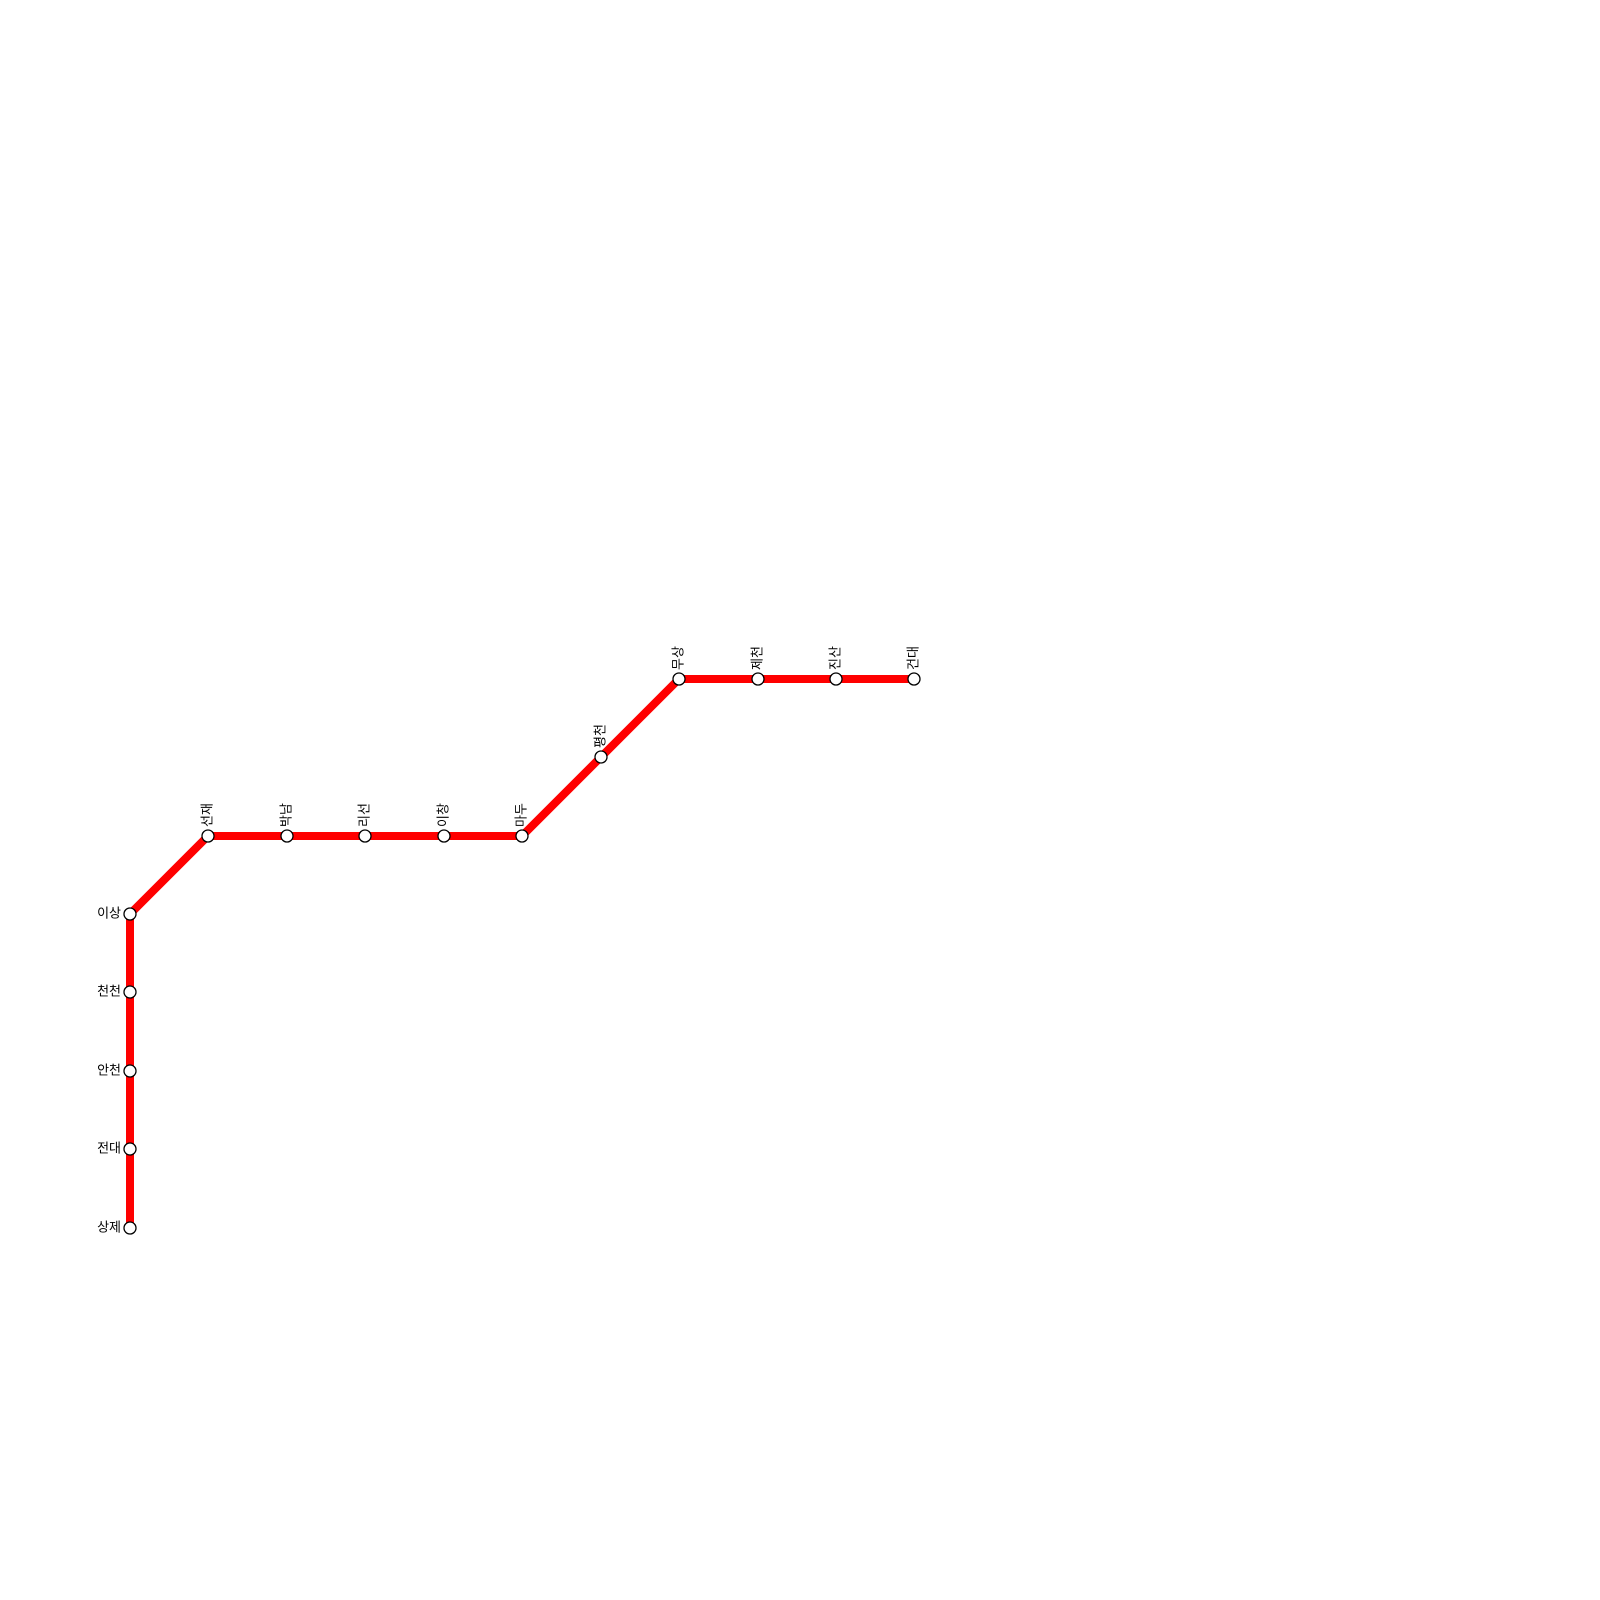 The width and height of the screenshot is (1600, 1600). What do you see at coordinates (601, 736) in the screenshot?
I see `station-label: 평천` at bounding box center [601, 736].